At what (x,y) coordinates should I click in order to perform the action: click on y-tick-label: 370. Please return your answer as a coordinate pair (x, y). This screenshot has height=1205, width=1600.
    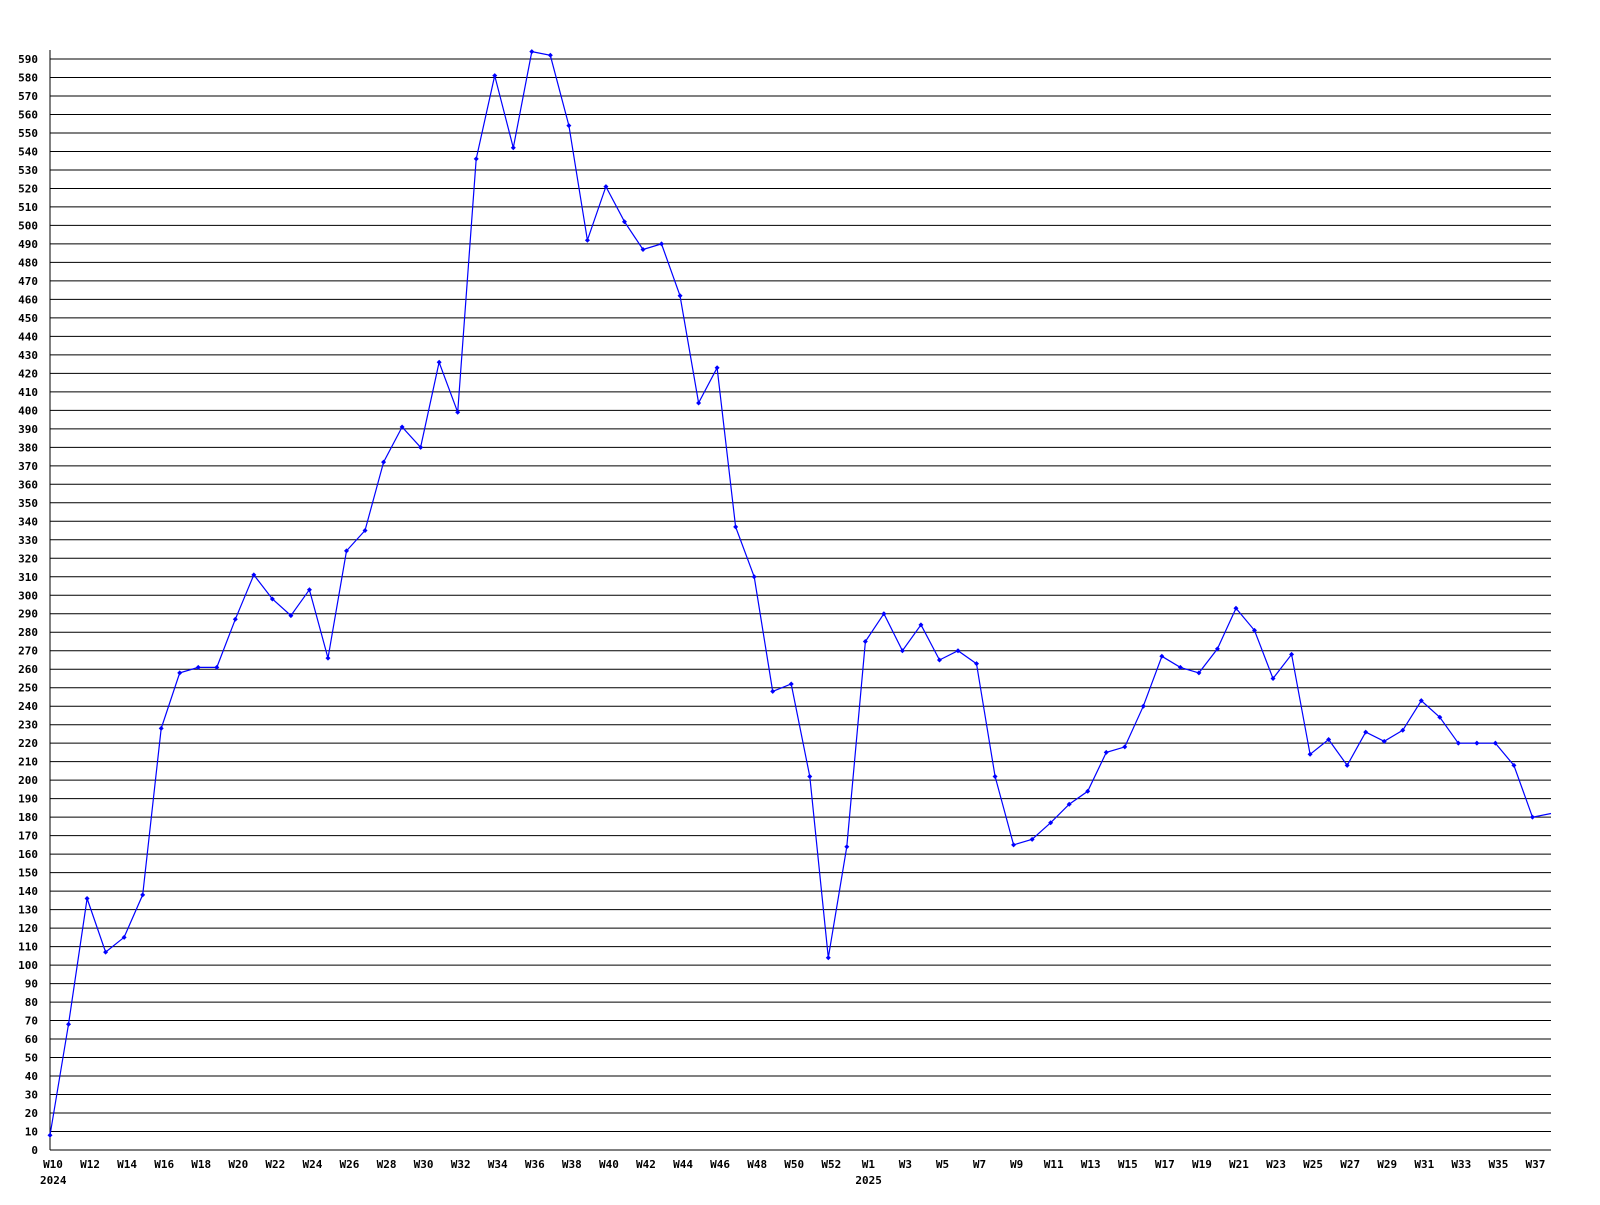
    Looking at the image, I should click on (28, 466).